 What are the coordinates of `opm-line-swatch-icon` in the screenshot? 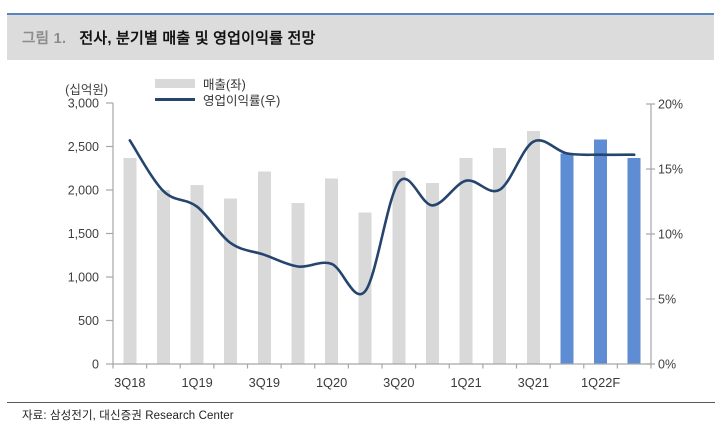 It's located at (175, 99).